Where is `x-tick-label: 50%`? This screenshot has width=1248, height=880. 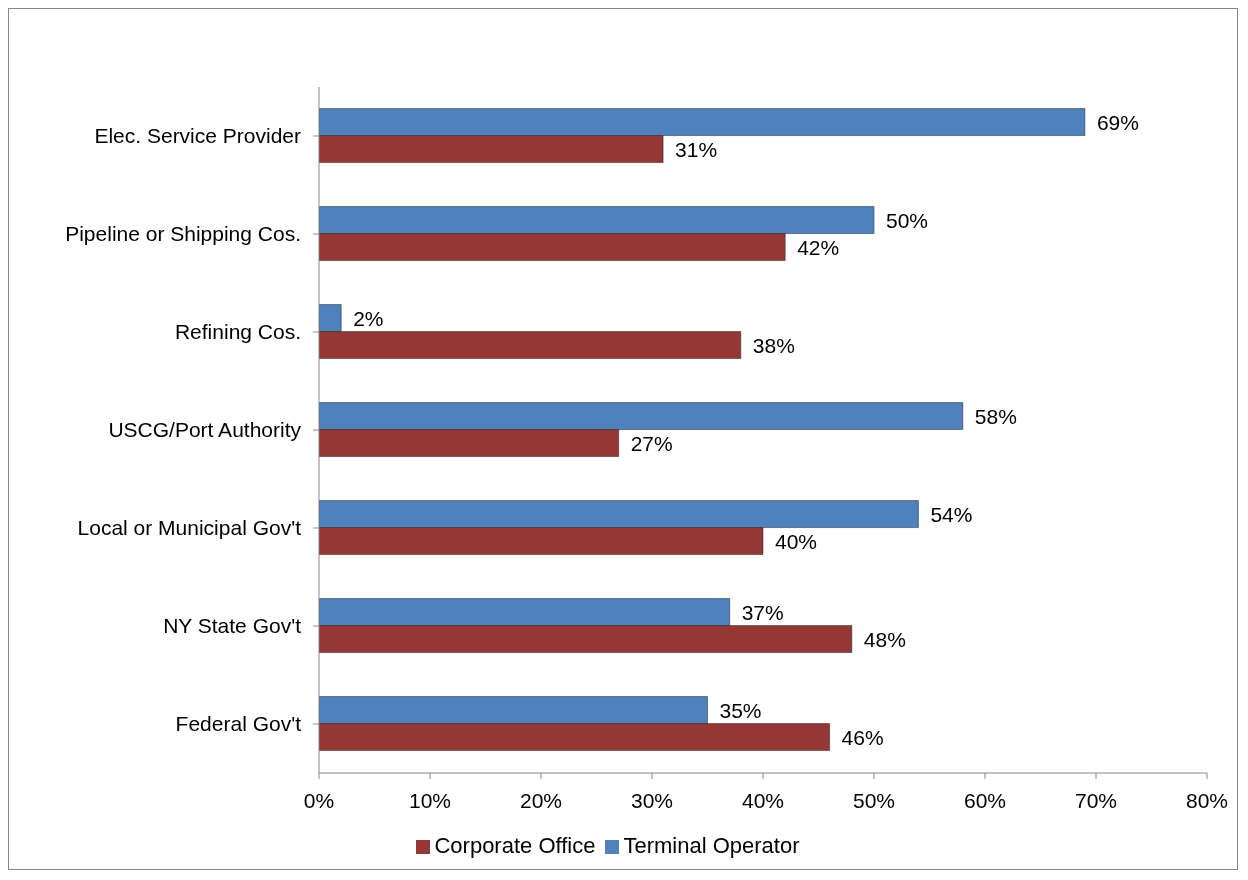 x-tick-label: 50% is located at coordinates (874, 800).